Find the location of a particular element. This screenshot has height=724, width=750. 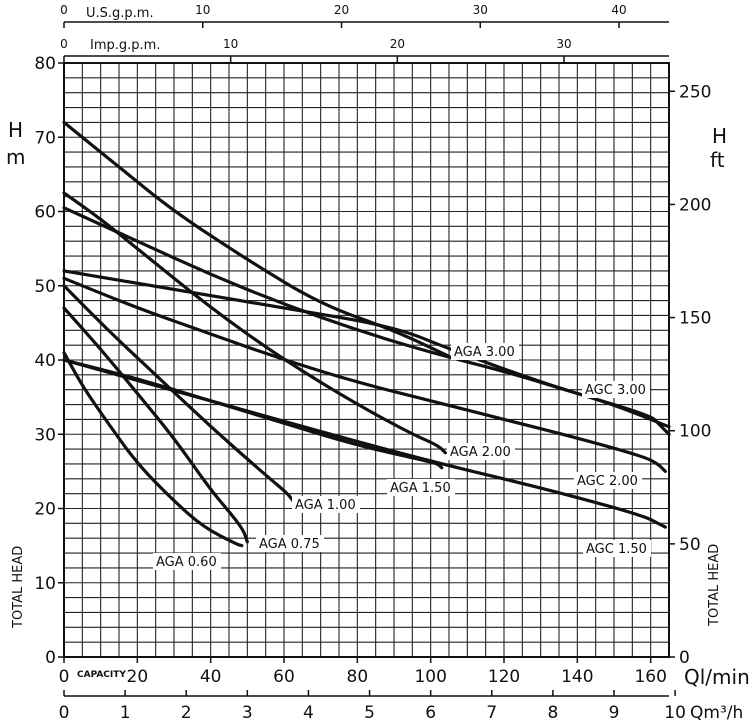

right-tick-label: 250 is located at coordinates (695, 92).